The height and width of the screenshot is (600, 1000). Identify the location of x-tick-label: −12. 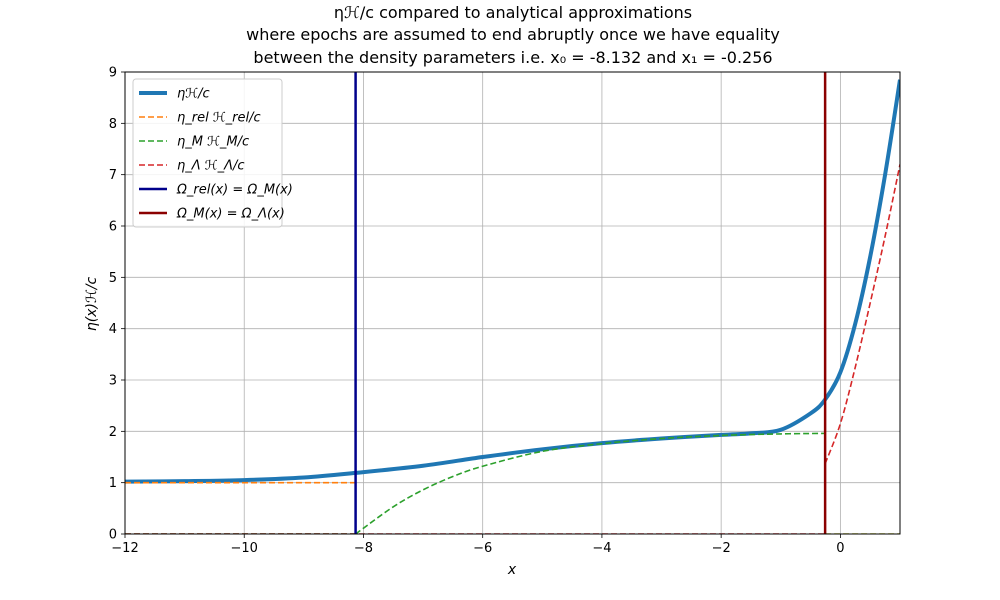
(124, 548).